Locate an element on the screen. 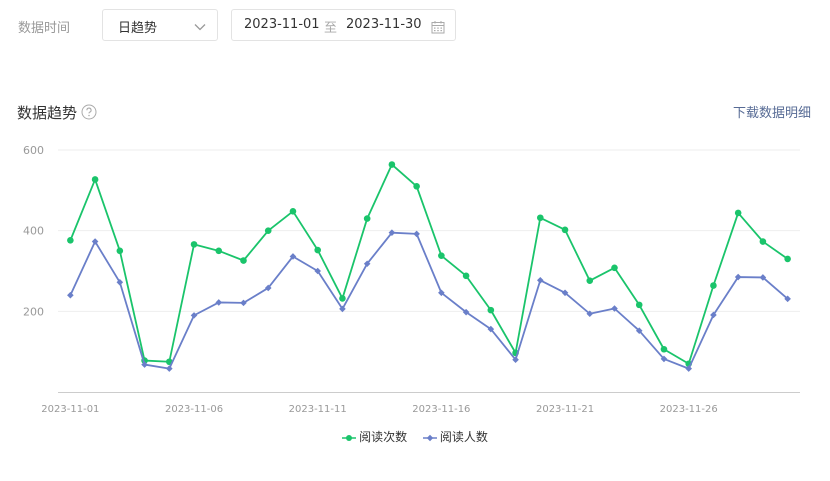 The image size is (830, 481). granularity-select: 日趋势 is located at coordinates (160, 25).